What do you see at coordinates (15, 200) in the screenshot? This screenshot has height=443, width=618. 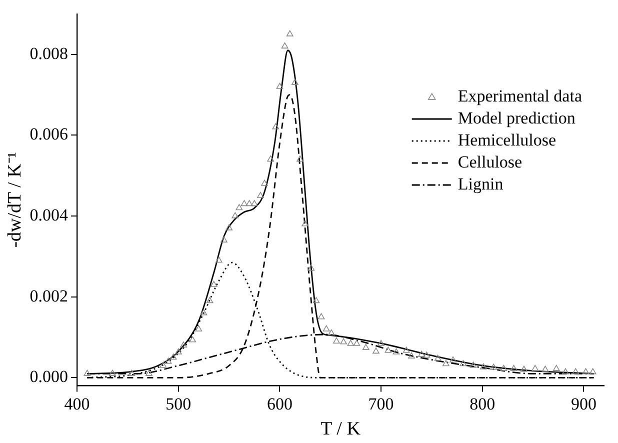 I see `y-axis-title: -dw/dT / K⁻¹` at bounding box center [15, 200].